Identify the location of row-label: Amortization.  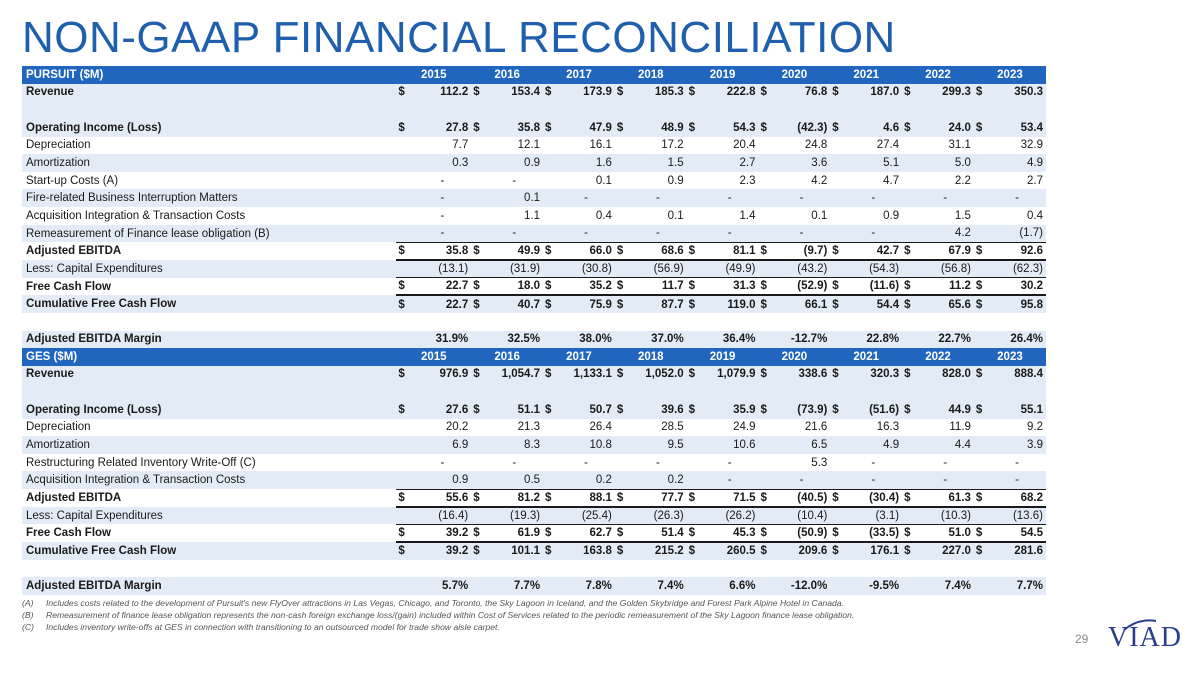
(209, 163).